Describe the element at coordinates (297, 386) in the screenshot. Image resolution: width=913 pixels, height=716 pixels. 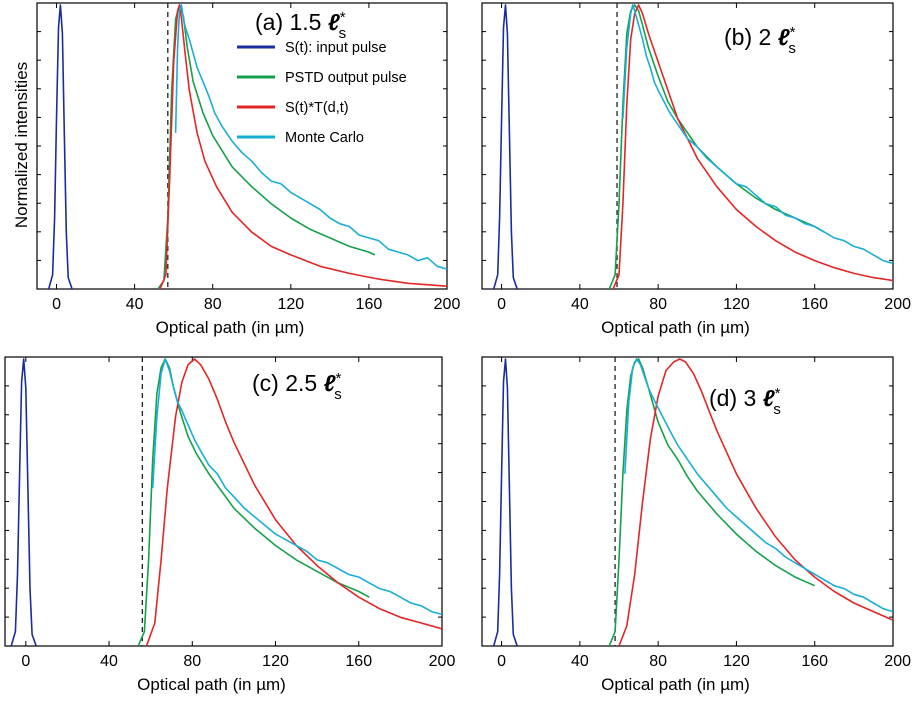
I see `panel-title: (c) 2.5 ℓ* s` at that location.